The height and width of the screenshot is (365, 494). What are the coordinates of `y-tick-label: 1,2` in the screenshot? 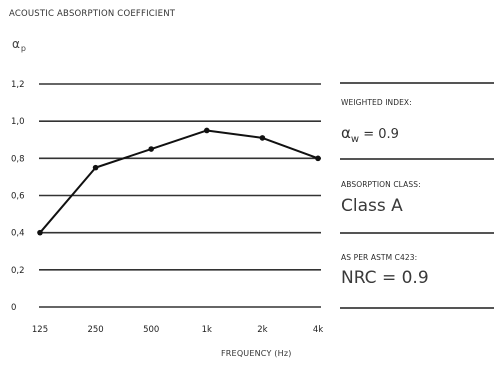 It's located at (18, 85).